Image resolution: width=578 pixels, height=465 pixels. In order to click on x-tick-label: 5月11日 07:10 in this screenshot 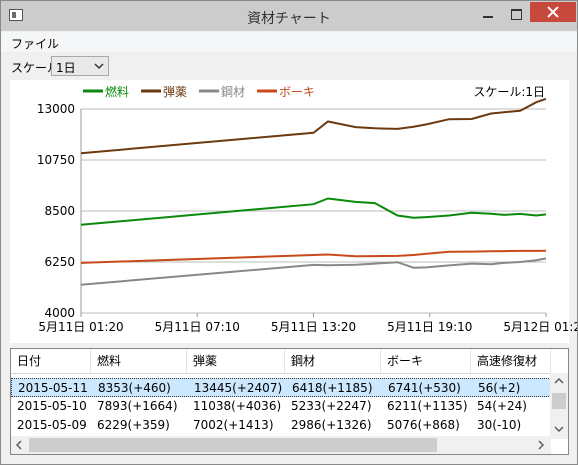, I will do `click(197, 327)`.